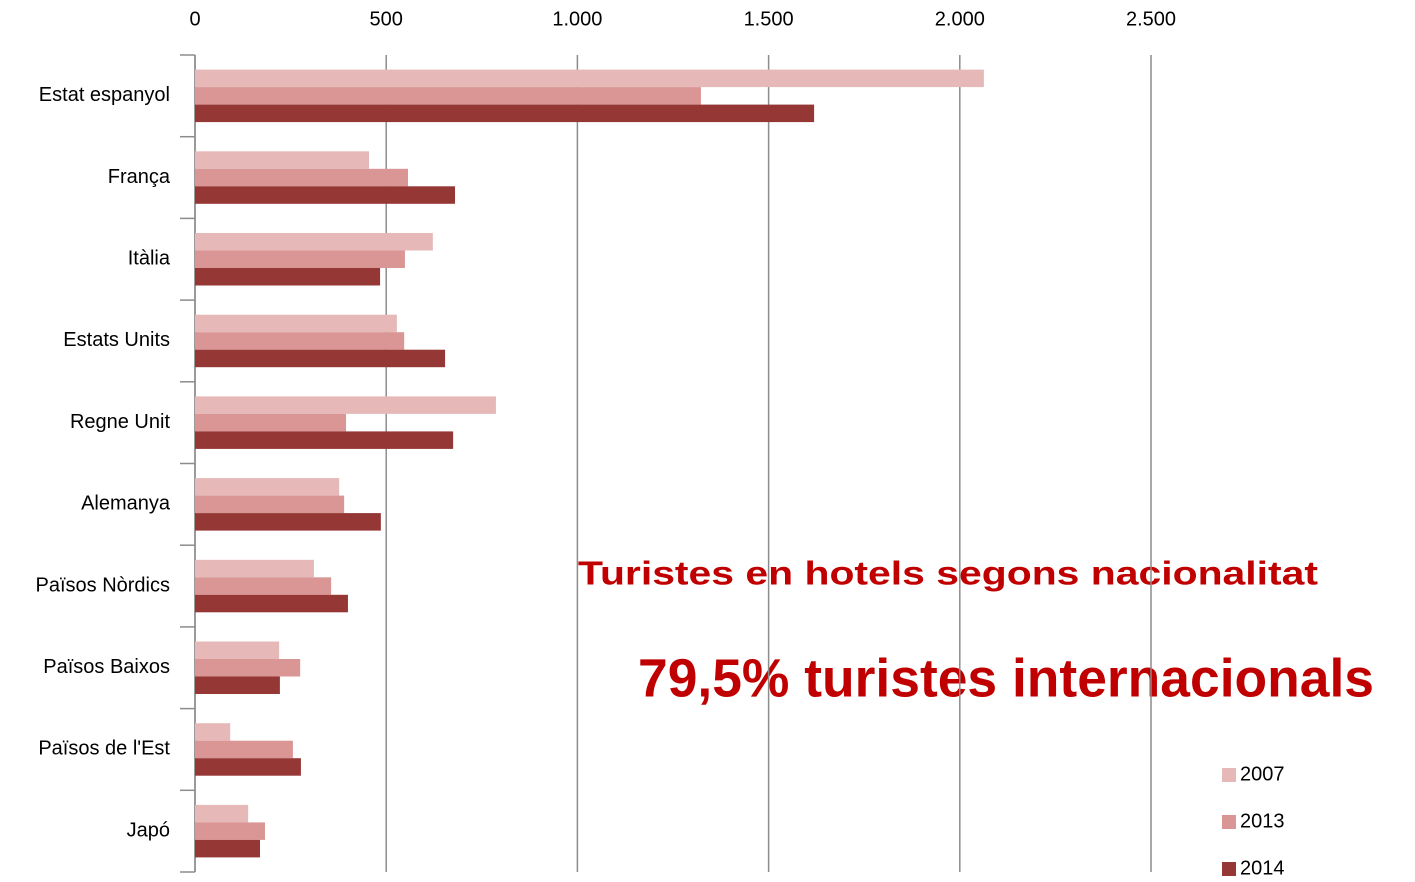 This screenshot has width=1415, height=882. Describe the element at coordinates (103, 585) in the screenshot. I see `y-tick-label: Països Nòrdics` at that location.